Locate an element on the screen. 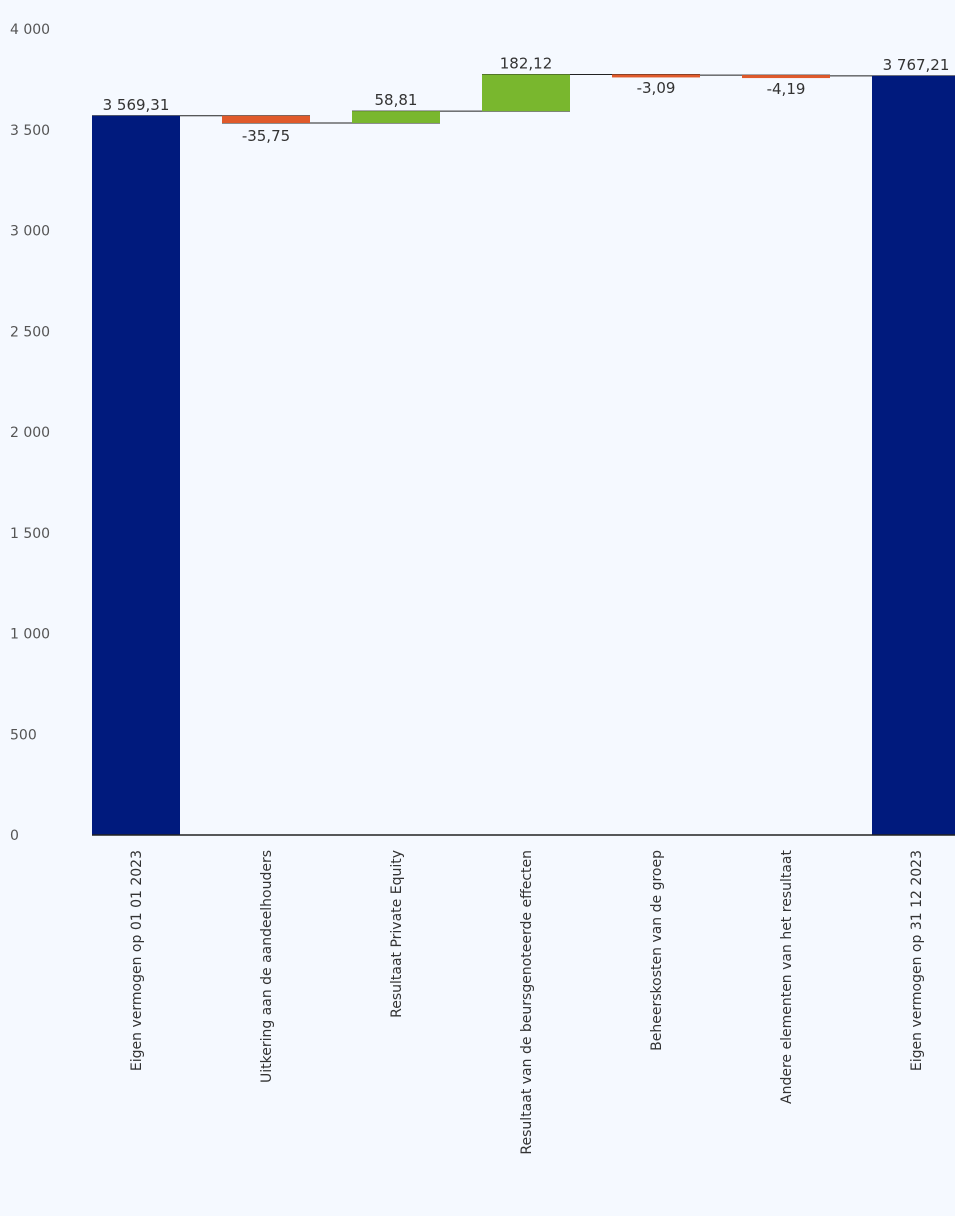  data-label: -35,75 is located at coordinates (266, 136).